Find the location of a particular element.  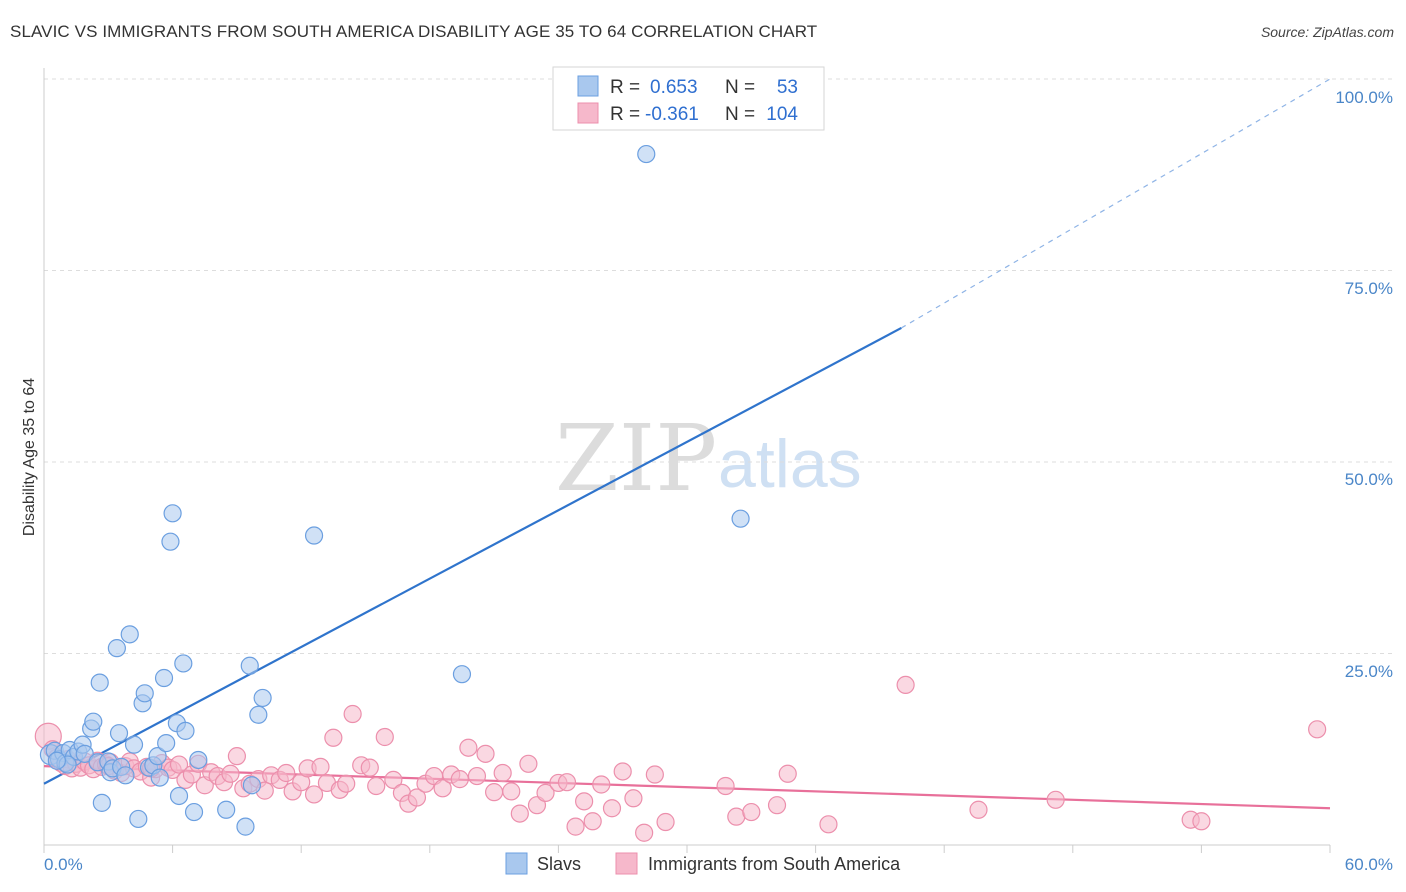

watermark-zip: ZIP is located at coordinates (636, 458).